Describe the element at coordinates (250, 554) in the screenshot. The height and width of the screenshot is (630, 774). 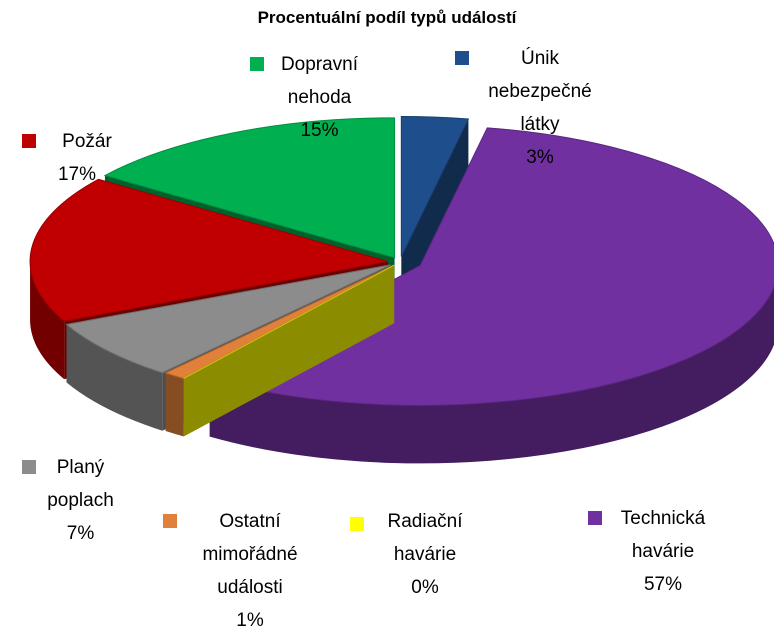
I see `category-label: Ostatní mimořádné události` at that location.